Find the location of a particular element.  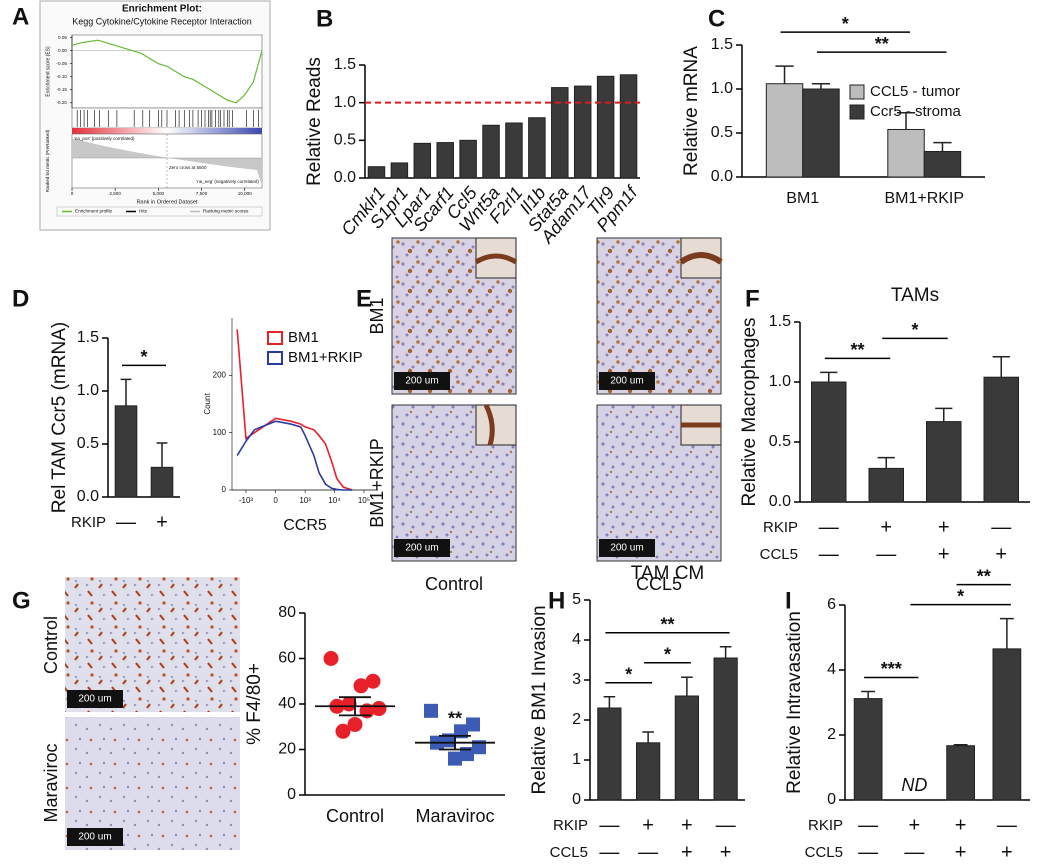

panel-letter: D is located at coordinates (20, 298).